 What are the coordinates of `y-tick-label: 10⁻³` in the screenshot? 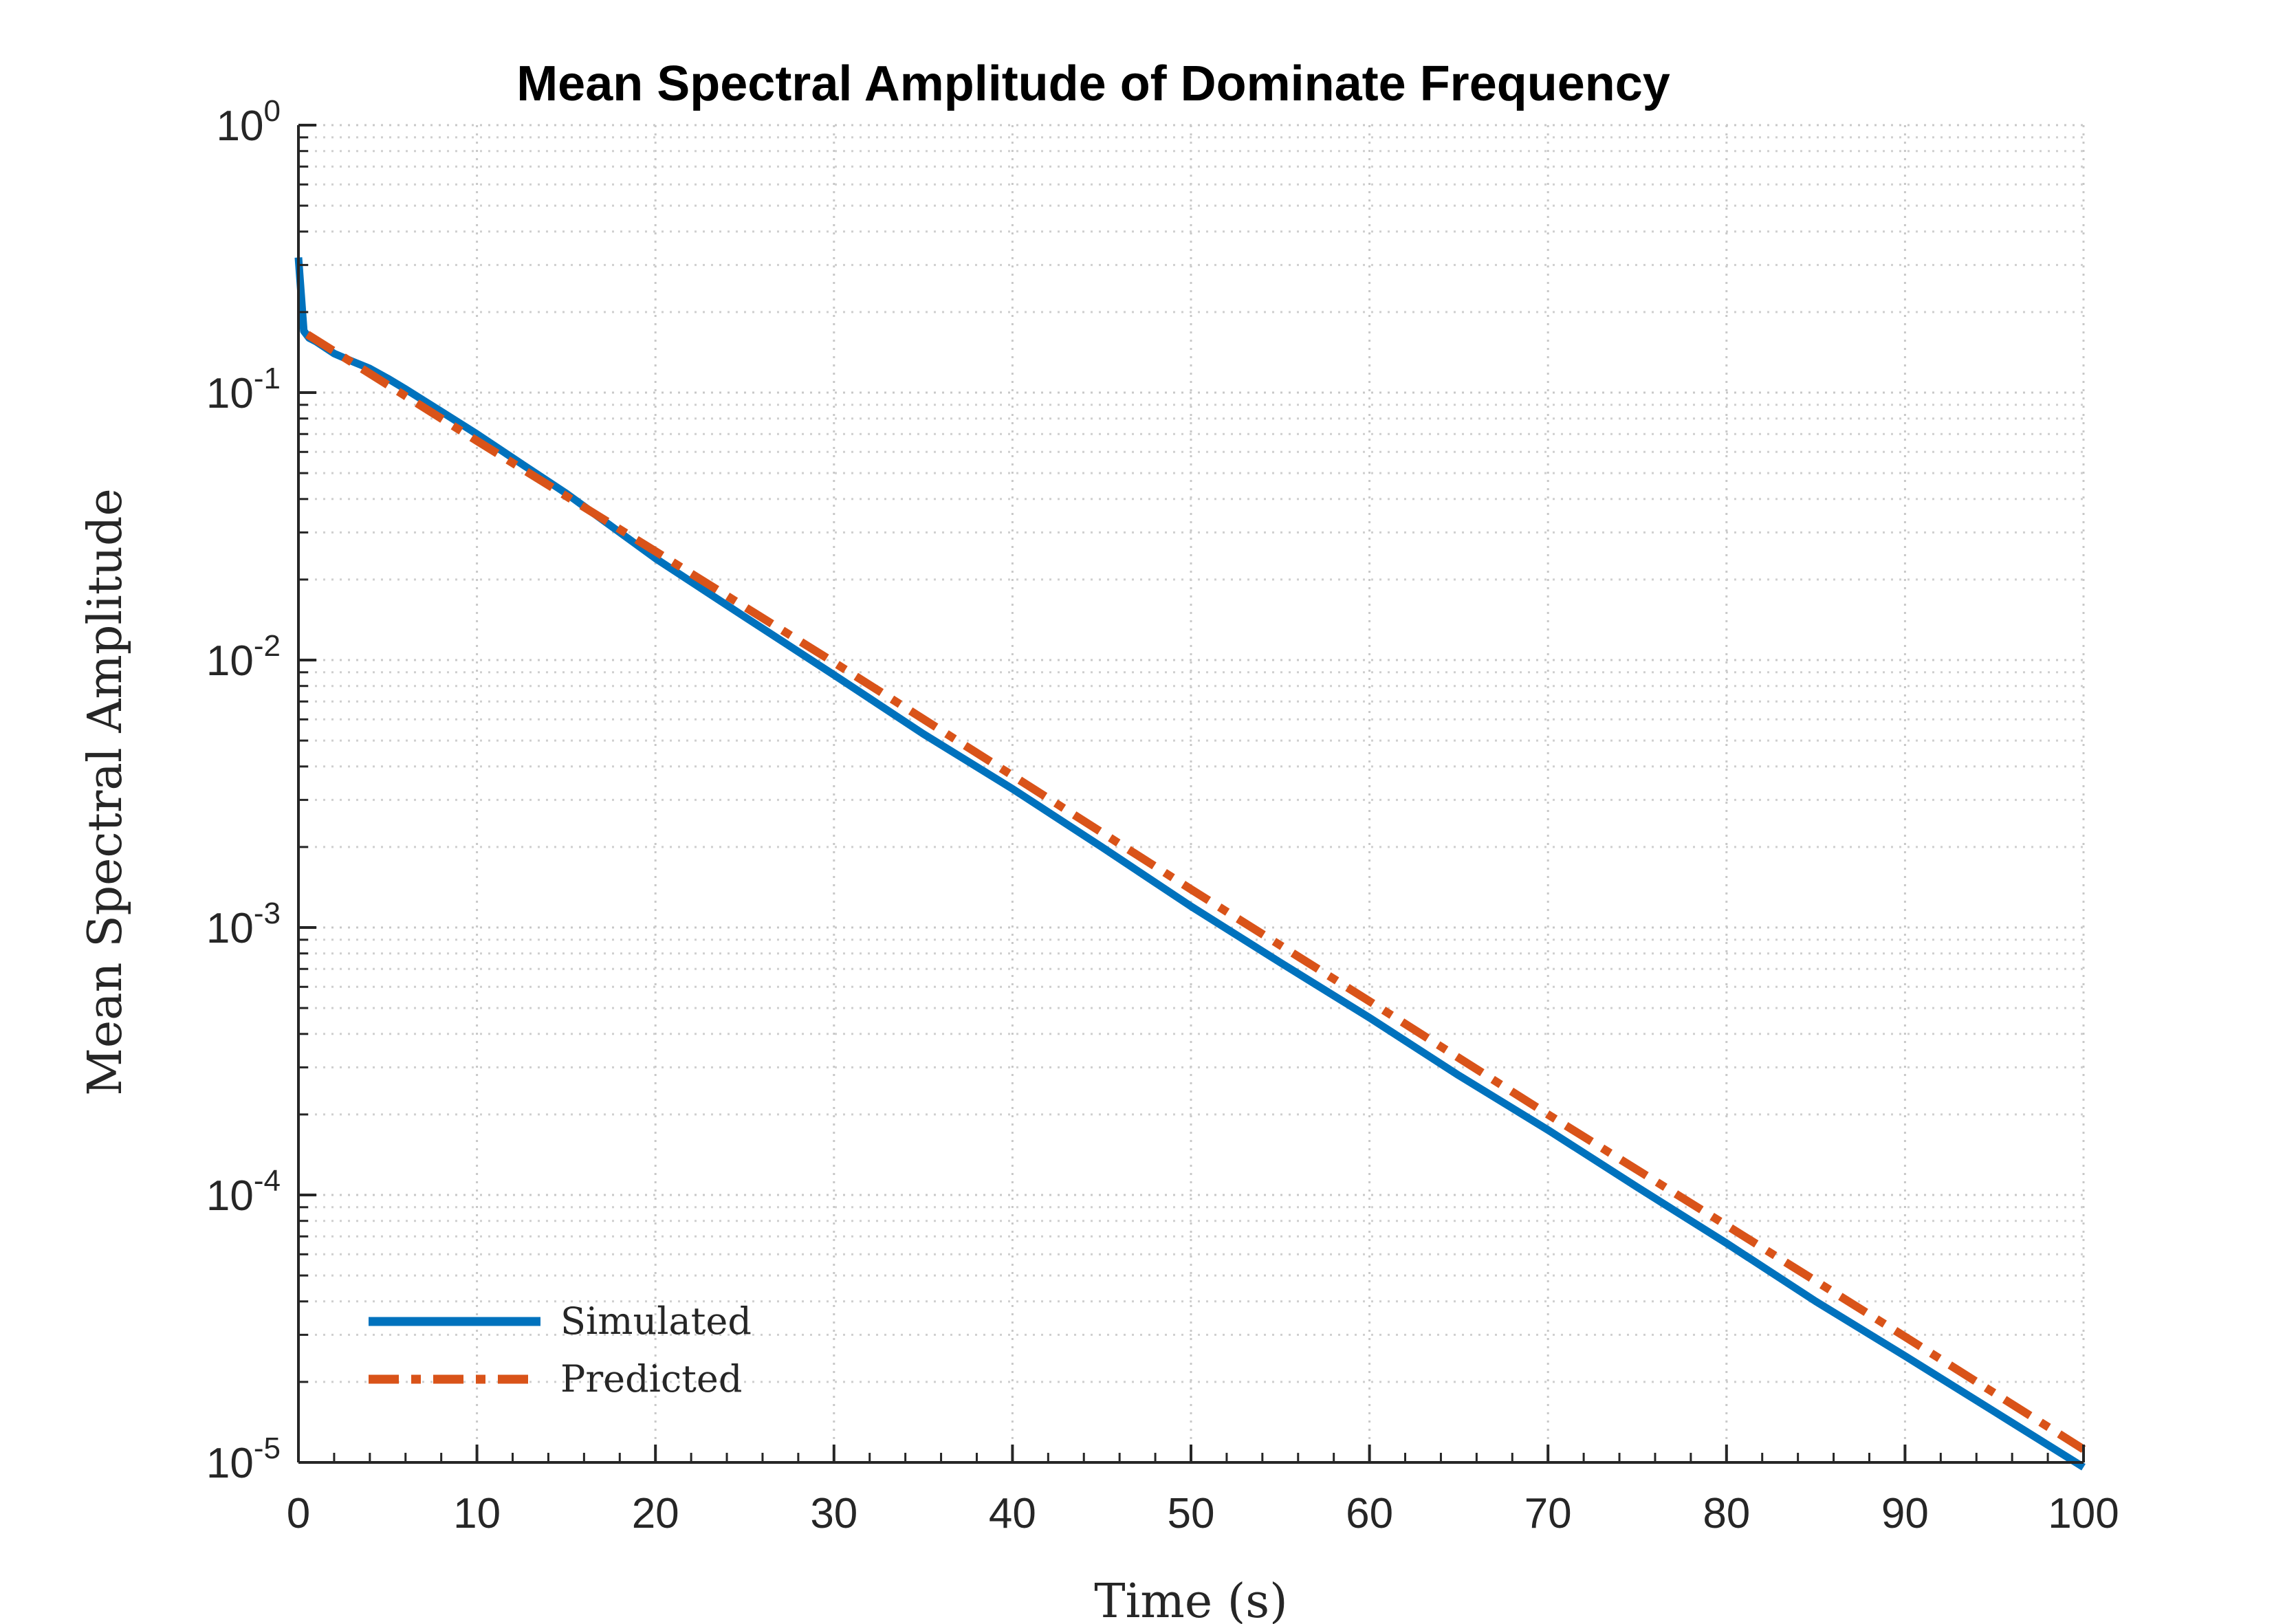 It's located at (243, 924).